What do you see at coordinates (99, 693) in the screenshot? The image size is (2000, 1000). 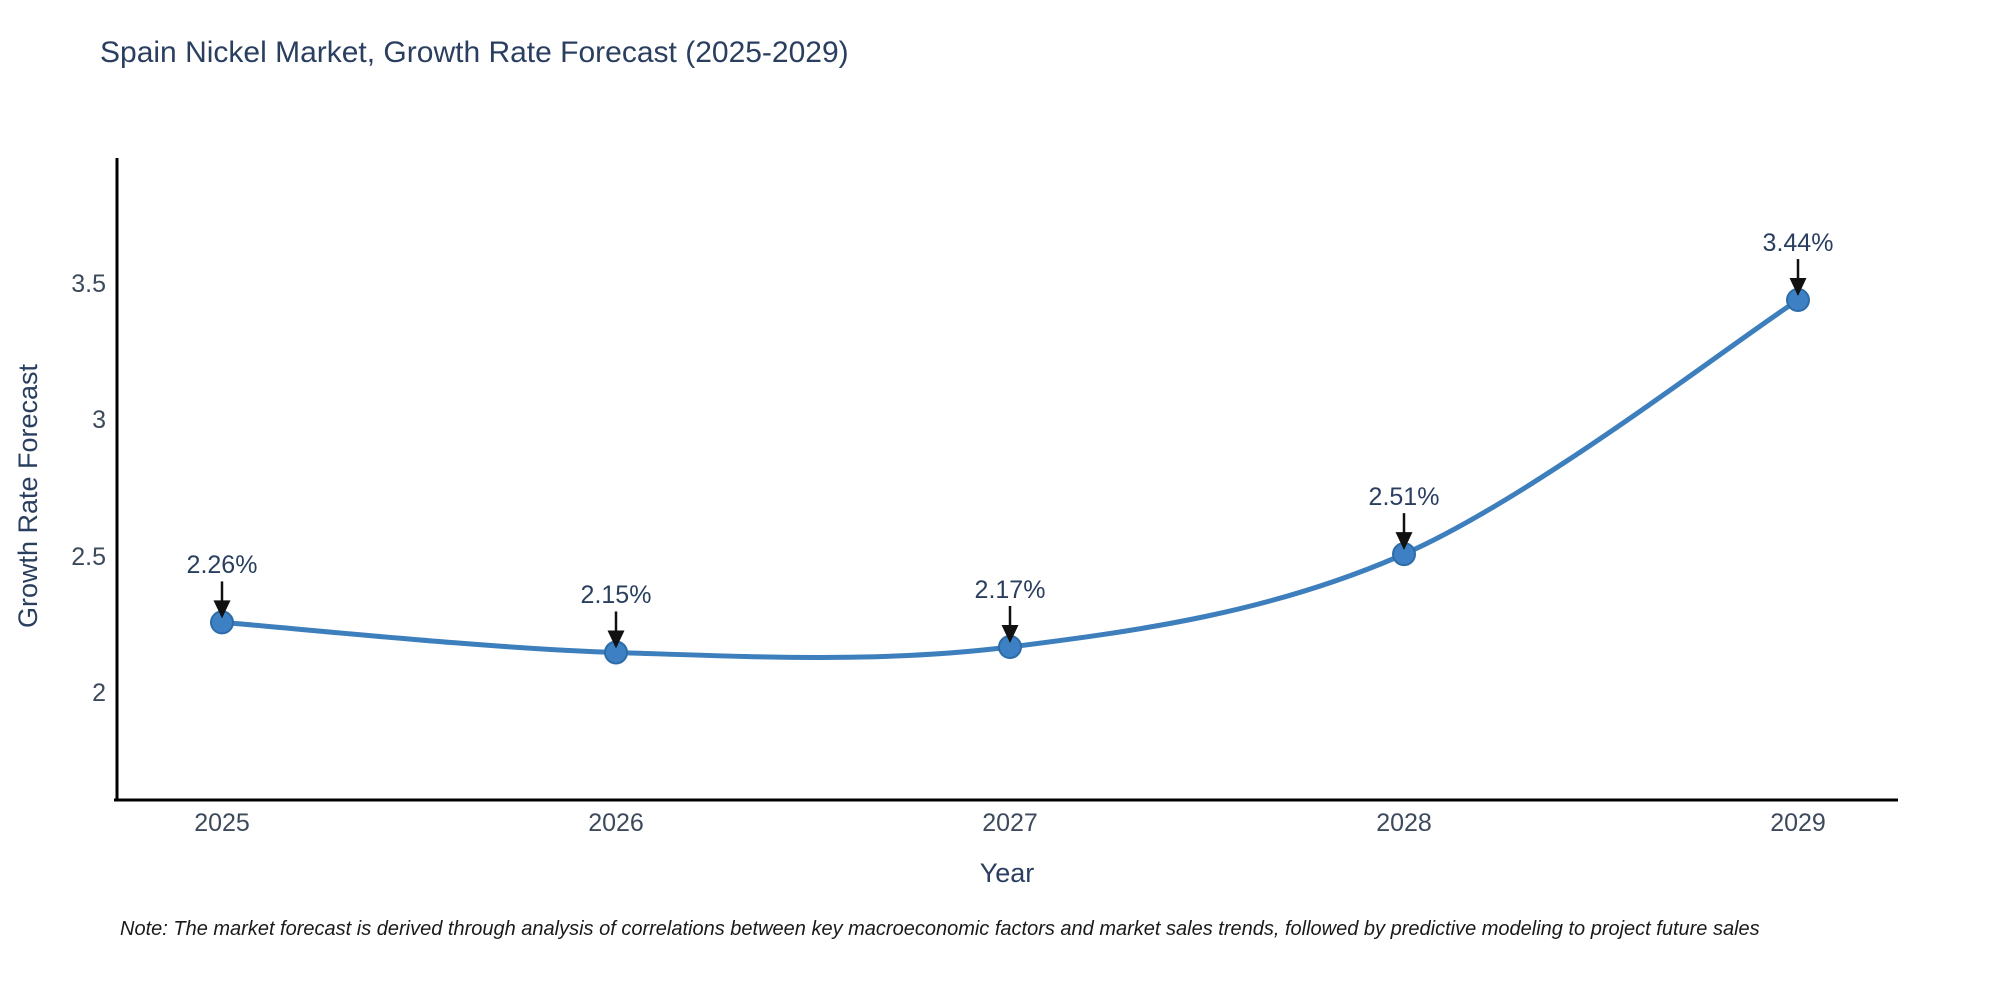 I see `y-tick-label: 2` at bounding box center [99, 693].